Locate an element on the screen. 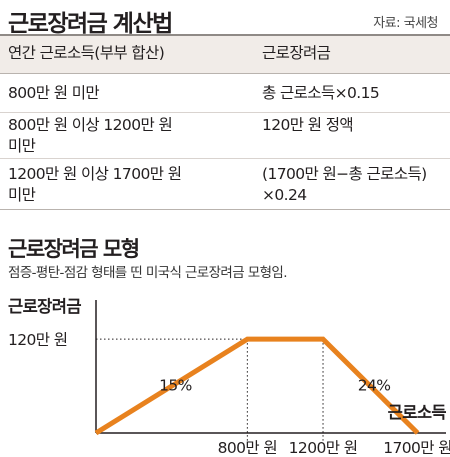  chart-subtitle: 점증-평탄-점감 형태를 띤 미국식 근로장려금 모형임. is located at coordinates (148, 273).